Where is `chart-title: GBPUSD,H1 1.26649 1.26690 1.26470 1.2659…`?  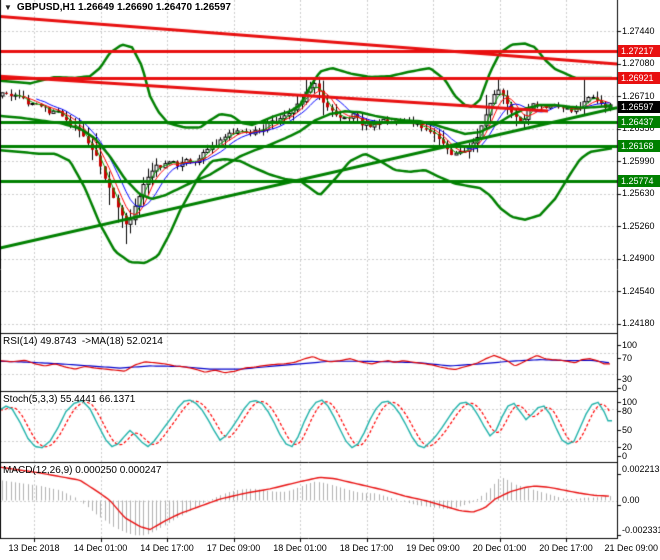
chart-title: GBPUSD,H1 1.26649 1.26690 1.26470 1.2659… is located at coordinates (123, 7).